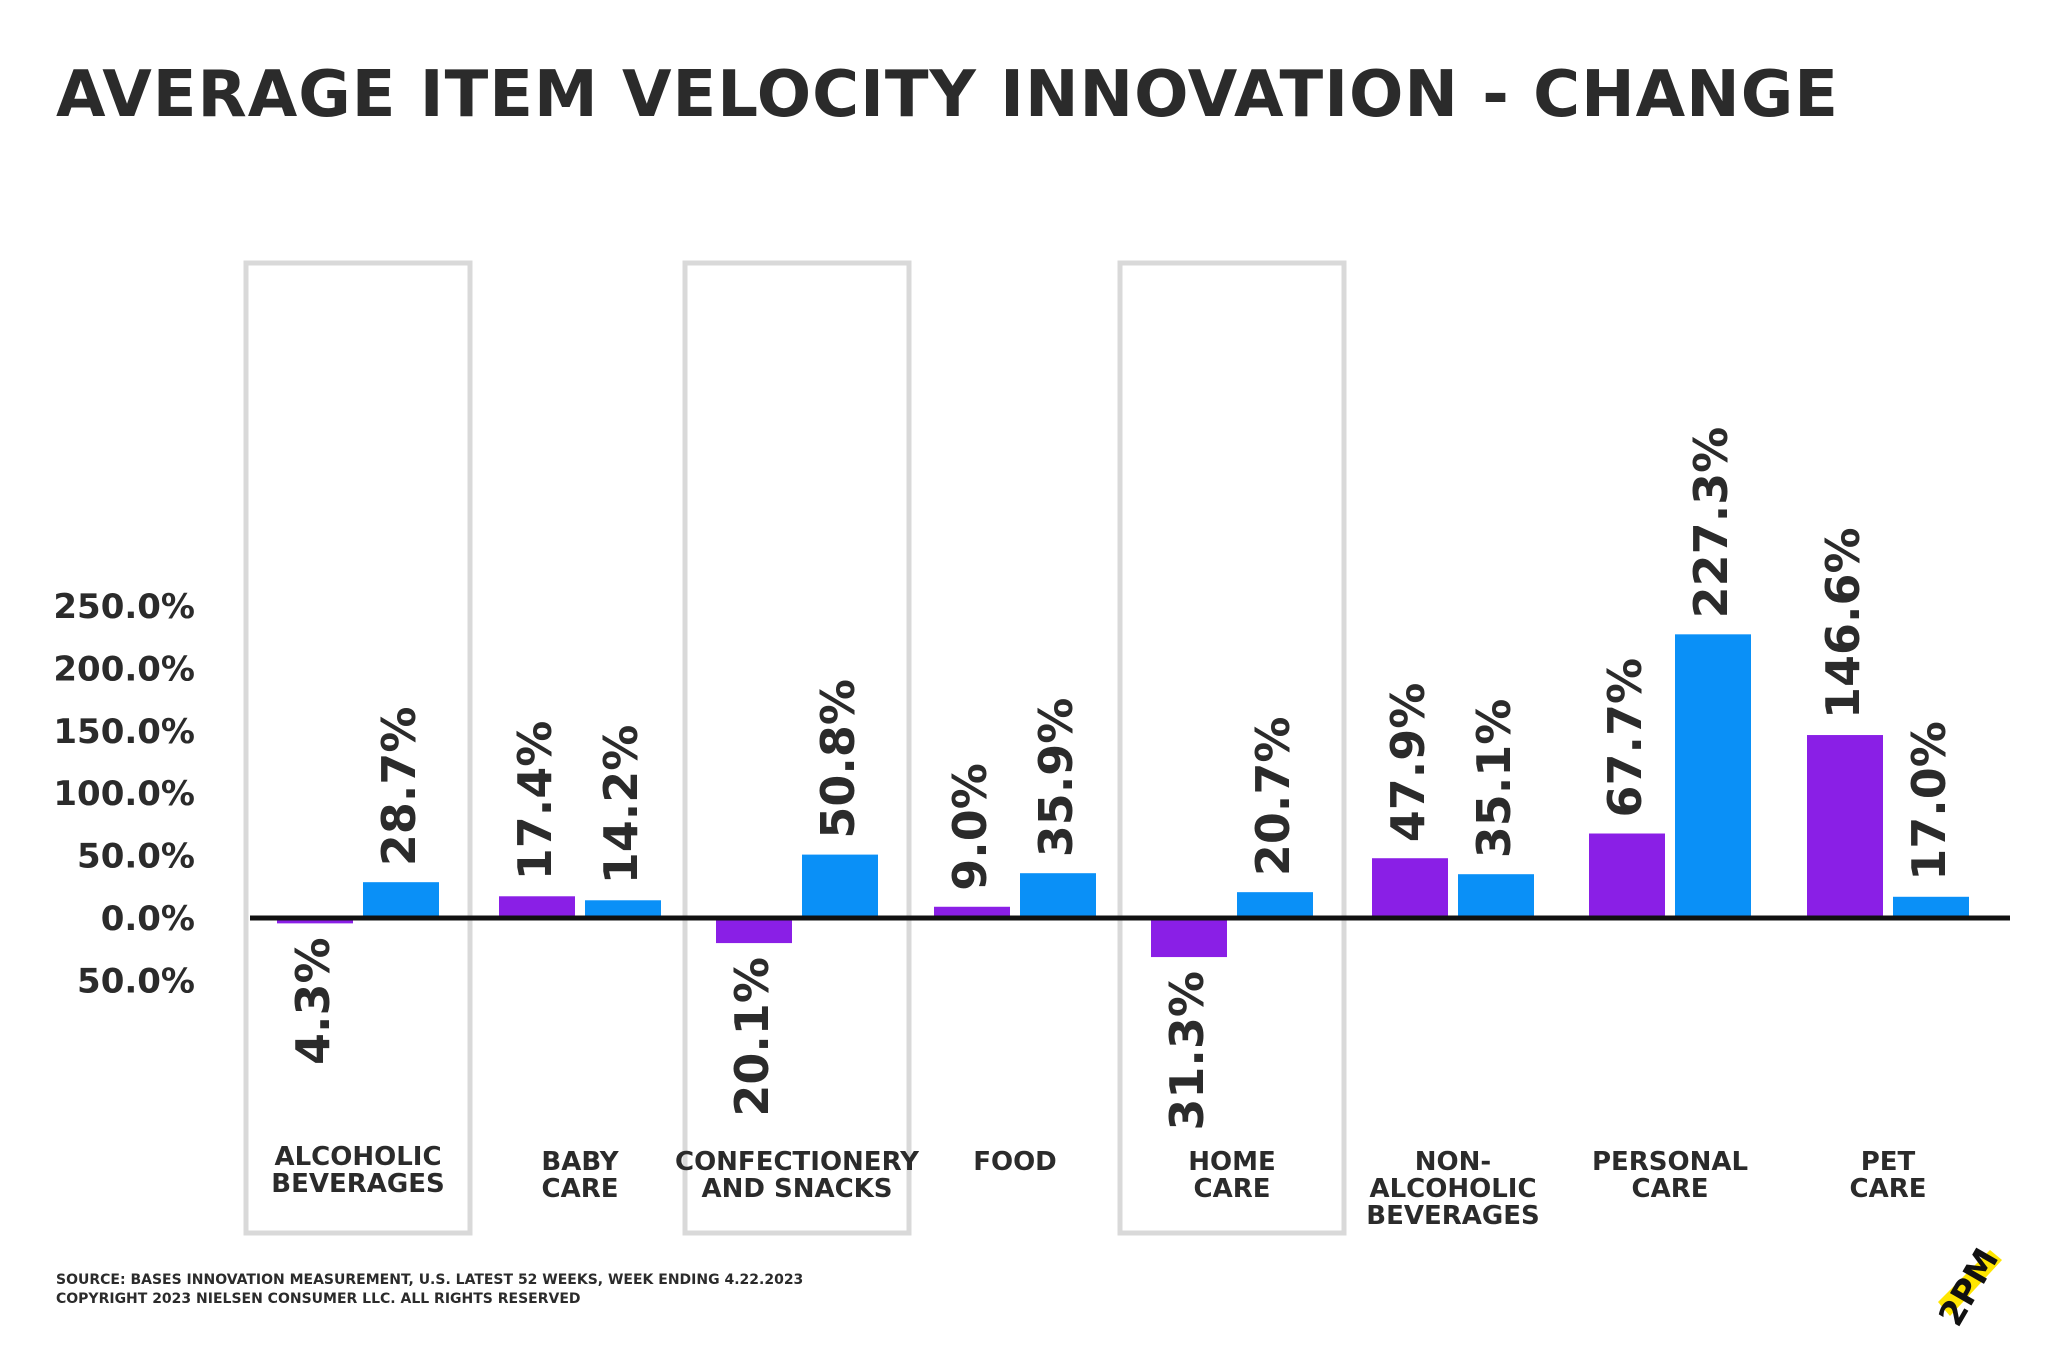 The height and width of the screenshot is (1365, 2048). I want to click on data-label-series-purple-0: 4.3%, so click(313, 1001).